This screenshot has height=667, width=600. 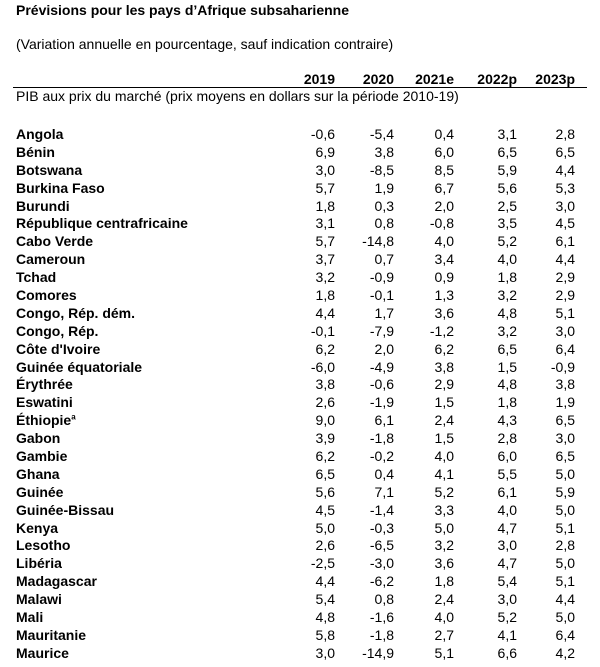 What do you see at coordinates (300, 259) in the screenshot?
I see `table-row: Cameroun 3,7 0,7 3,4 4,0 4,4` at bounding box center [300, 259].